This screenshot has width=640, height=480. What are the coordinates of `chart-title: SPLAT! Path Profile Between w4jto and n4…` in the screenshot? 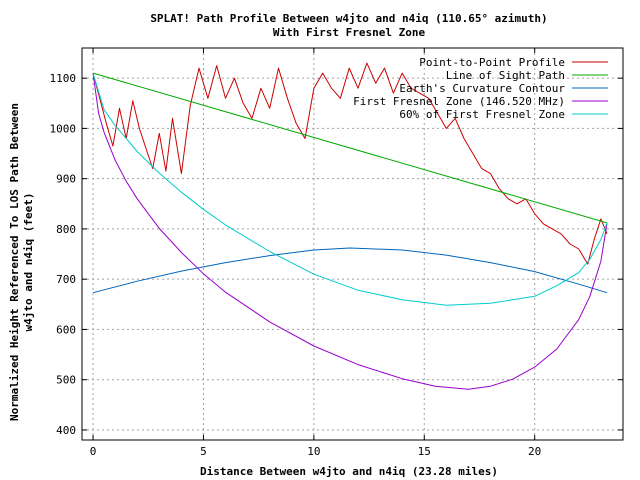 It's located at (348, 18).